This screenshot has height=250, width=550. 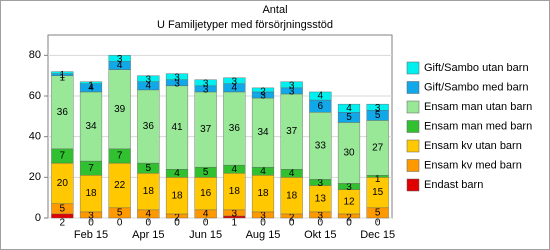 I want to click on chart-subtitle: U Familjetyper med försörjningsstöd, so click(x=245, y=25).